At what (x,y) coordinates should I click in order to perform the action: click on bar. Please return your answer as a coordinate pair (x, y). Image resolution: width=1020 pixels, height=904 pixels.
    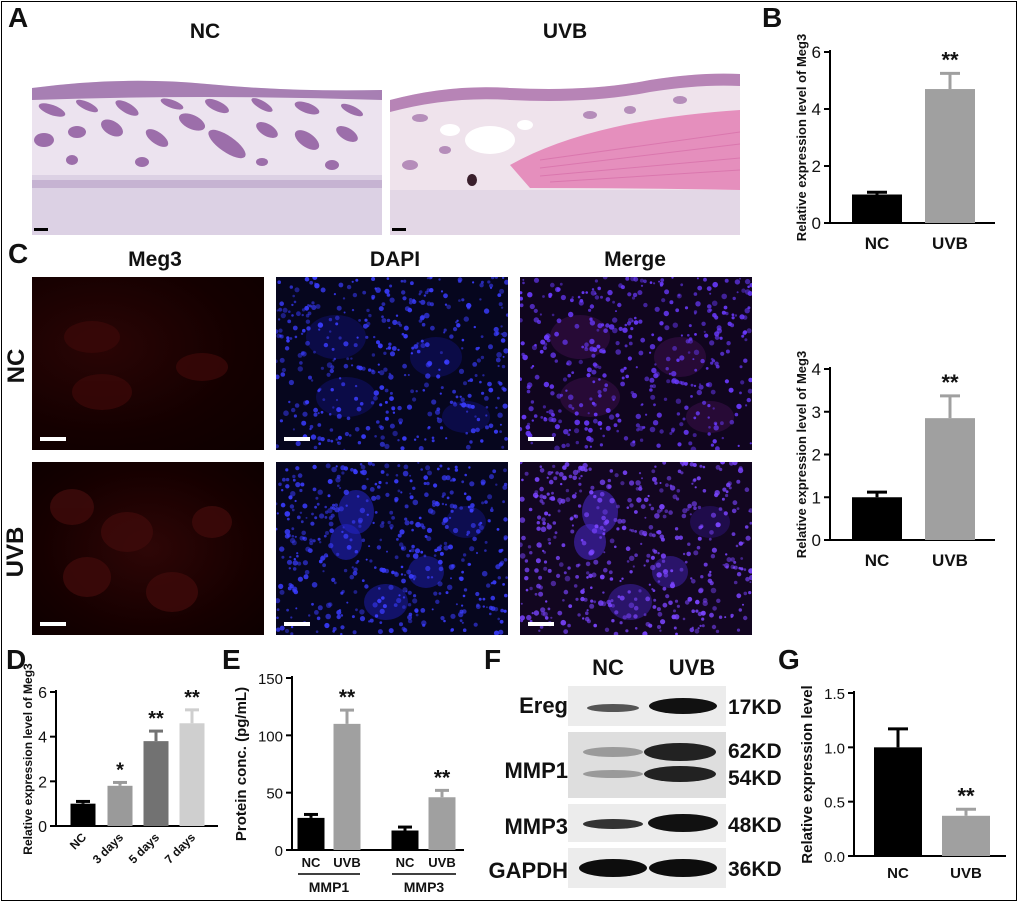
    Looking at the image, I should click on (442, 823).